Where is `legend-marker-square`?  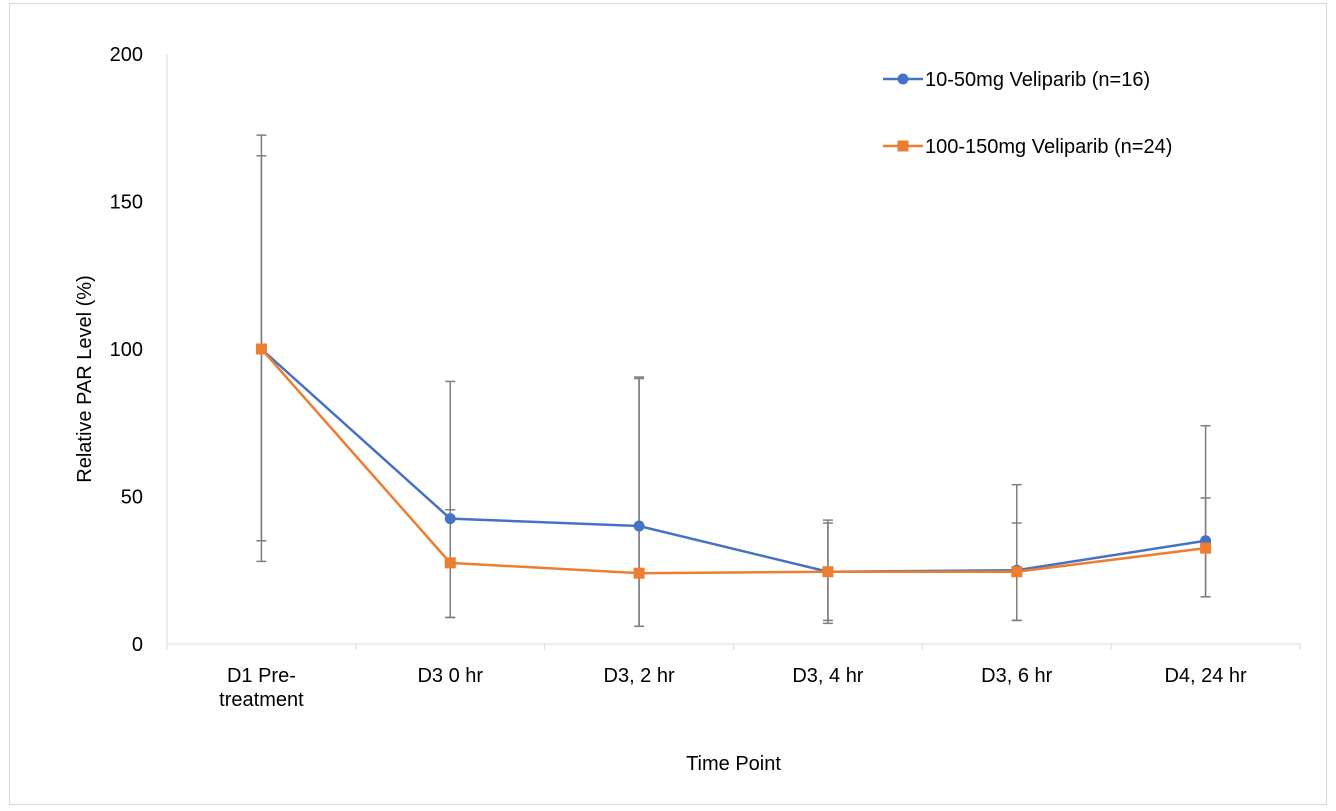 legend-marker-square is located at coordinates (903, 146).